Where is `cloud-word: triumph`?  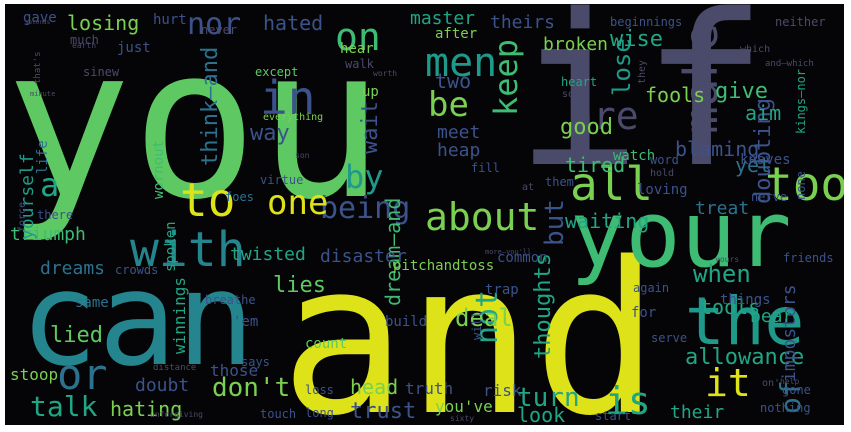 cloud-word: triumph is located at coordinates (48, 234).